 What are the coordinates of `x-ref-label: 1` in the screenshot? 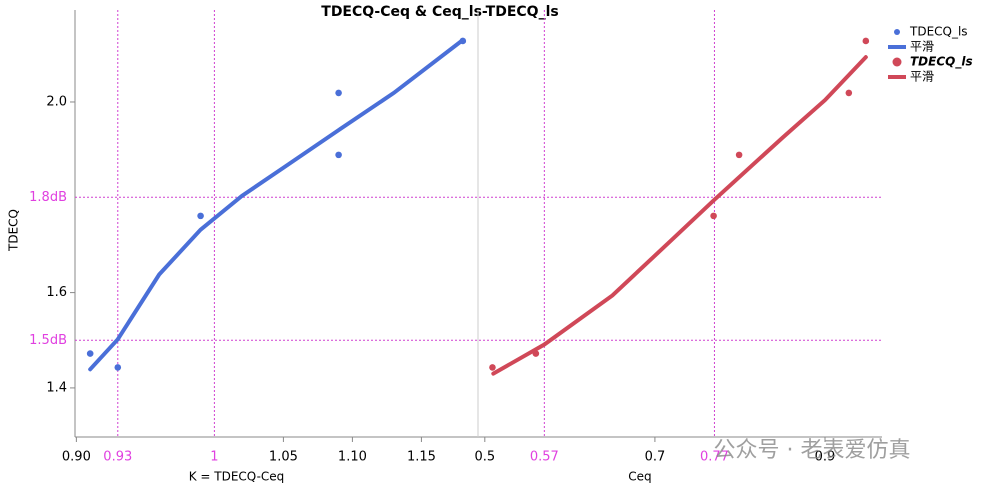 It's located at (214, 457).